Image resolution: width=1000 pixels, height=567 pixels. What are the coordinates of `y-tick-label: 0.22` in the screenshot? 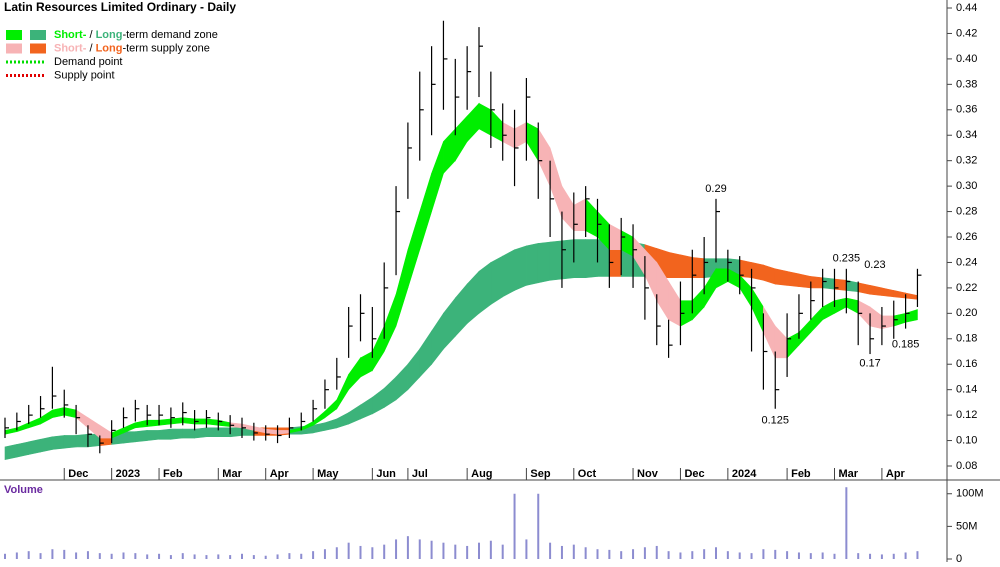 It's located at (966, 288).